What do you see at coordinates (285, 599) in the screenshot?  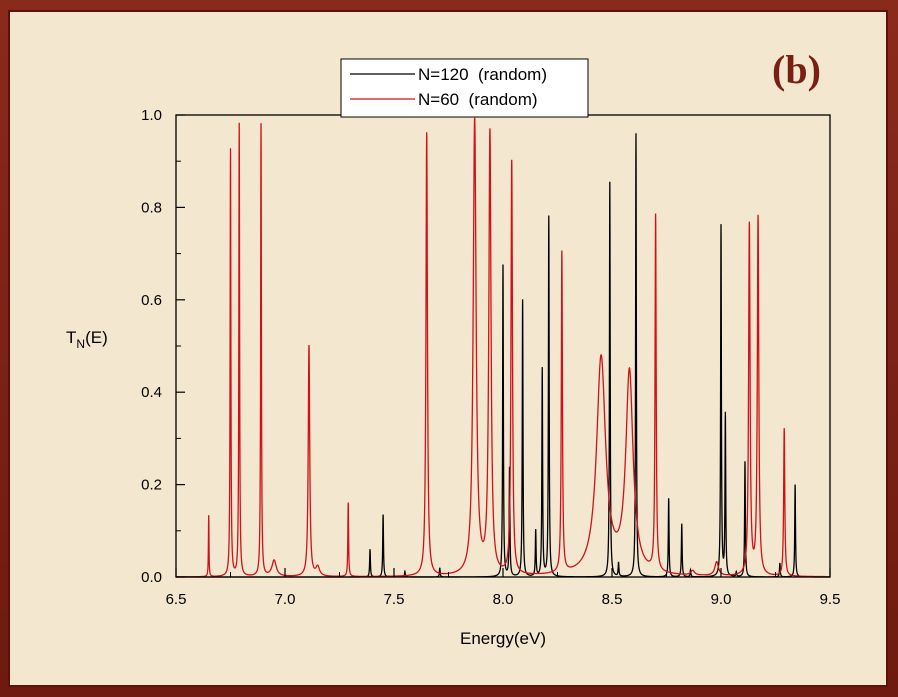 I see `x-tick-label: 7.0` at bounding box center [285, 599].